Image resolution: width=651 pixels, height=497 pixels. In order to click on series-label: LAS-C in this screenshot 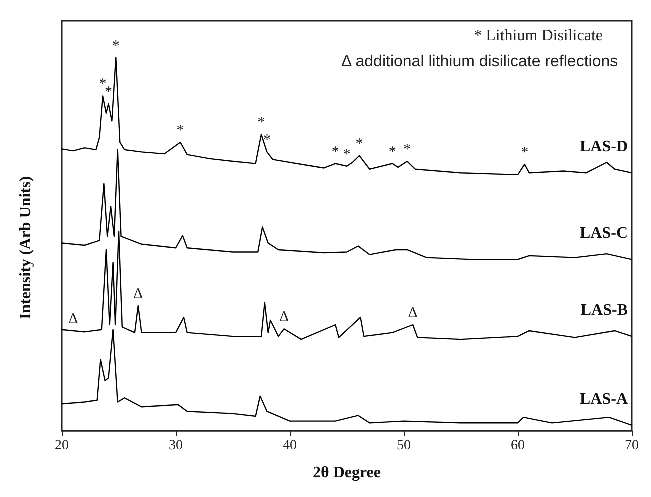, I will do `click(604, 233)`.